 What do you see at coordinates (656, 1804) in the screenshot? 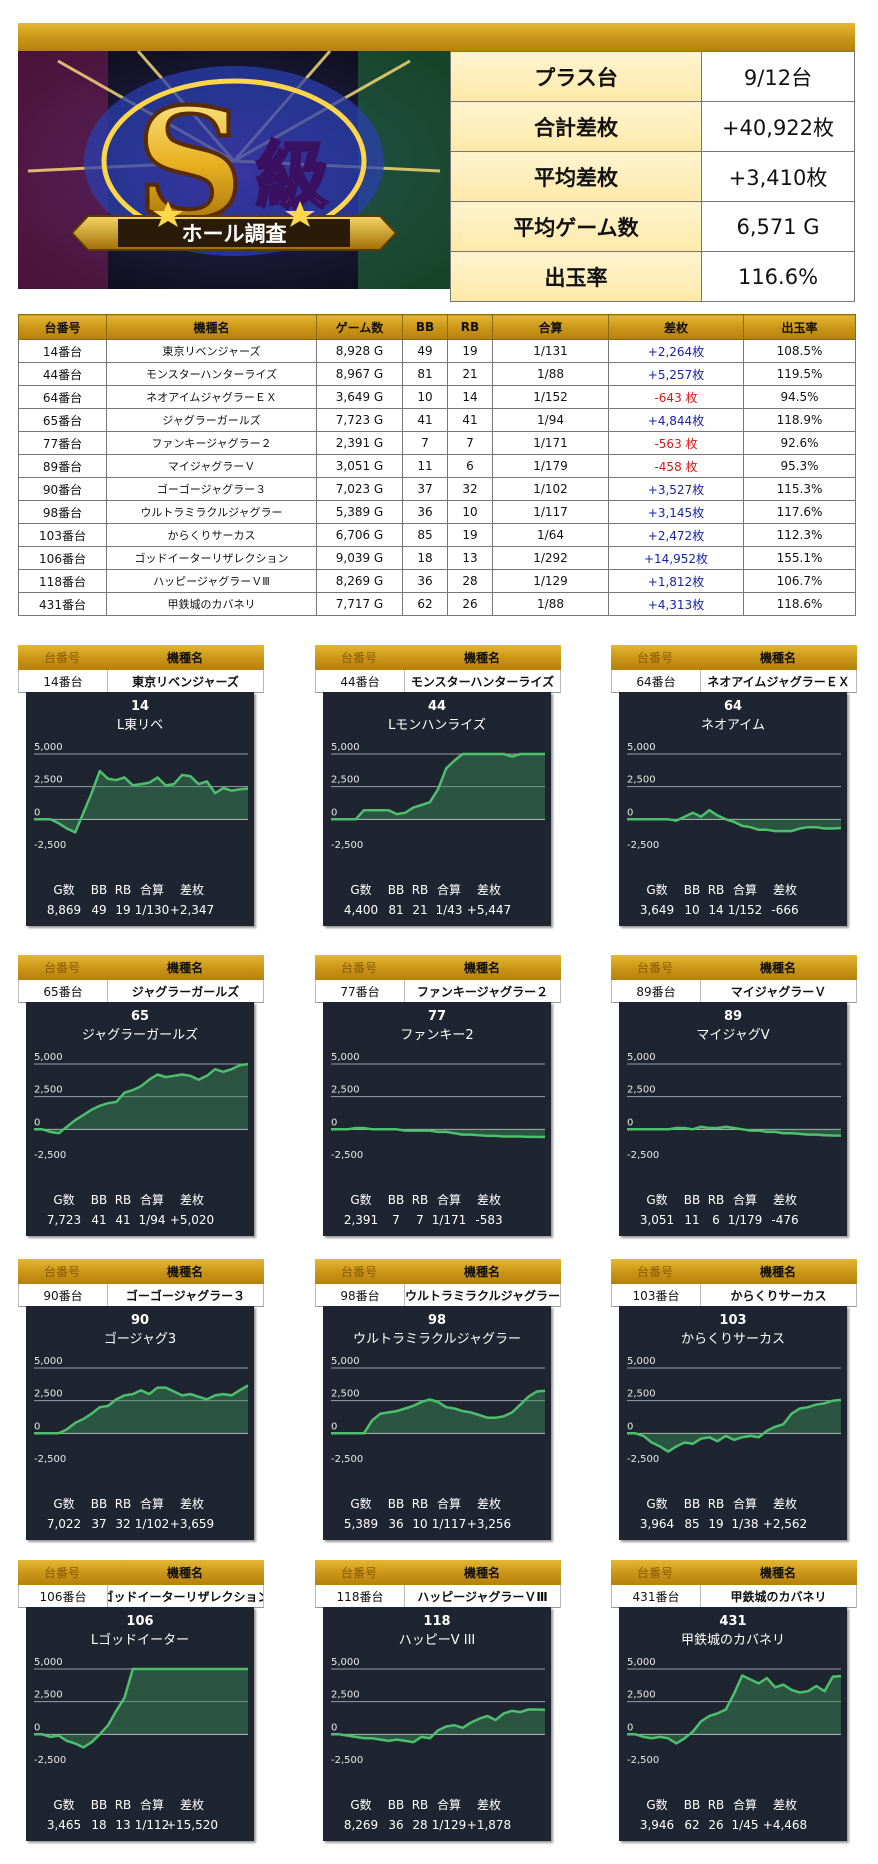
I see `stat-label: G数` at bounding box center [656, 1804].